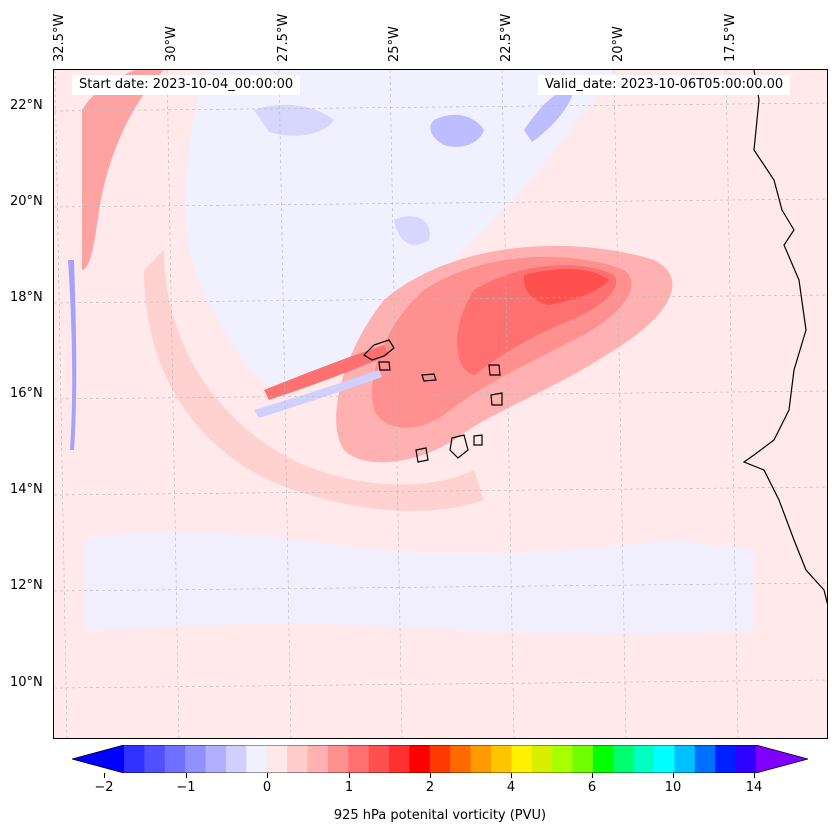  What do you see at coordinates (186, 85) in the screenshot?
I see `start-date-label: Start date: 2023-10-04_00:00:00` at bounding box center [186, 85].